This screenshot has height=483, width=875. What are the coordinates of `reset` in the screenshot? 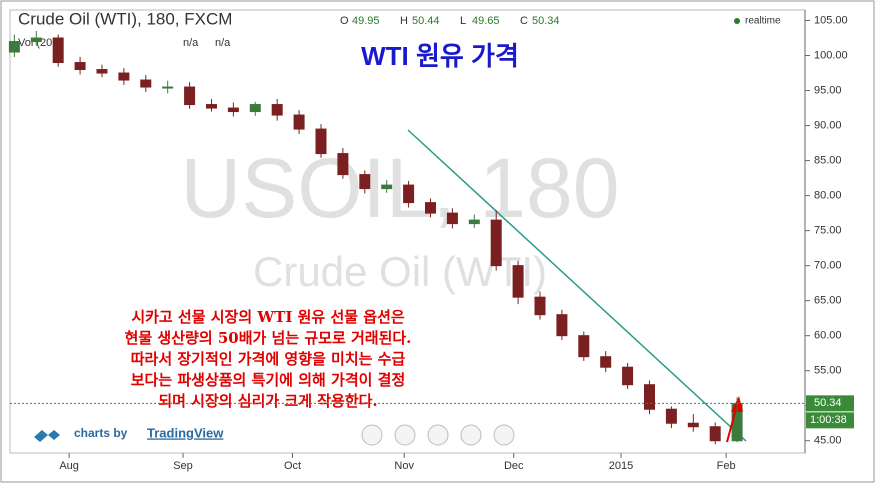 It's located at (438, 435).